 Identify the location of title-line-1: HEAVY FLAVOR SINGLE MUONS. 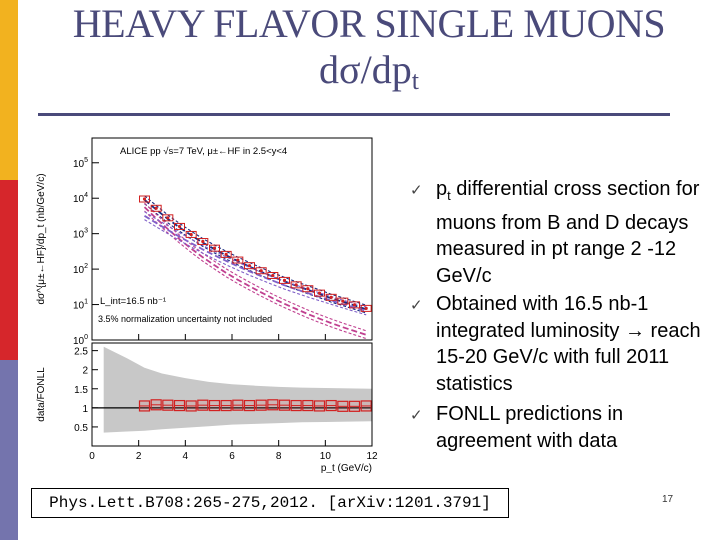
(369, 23).